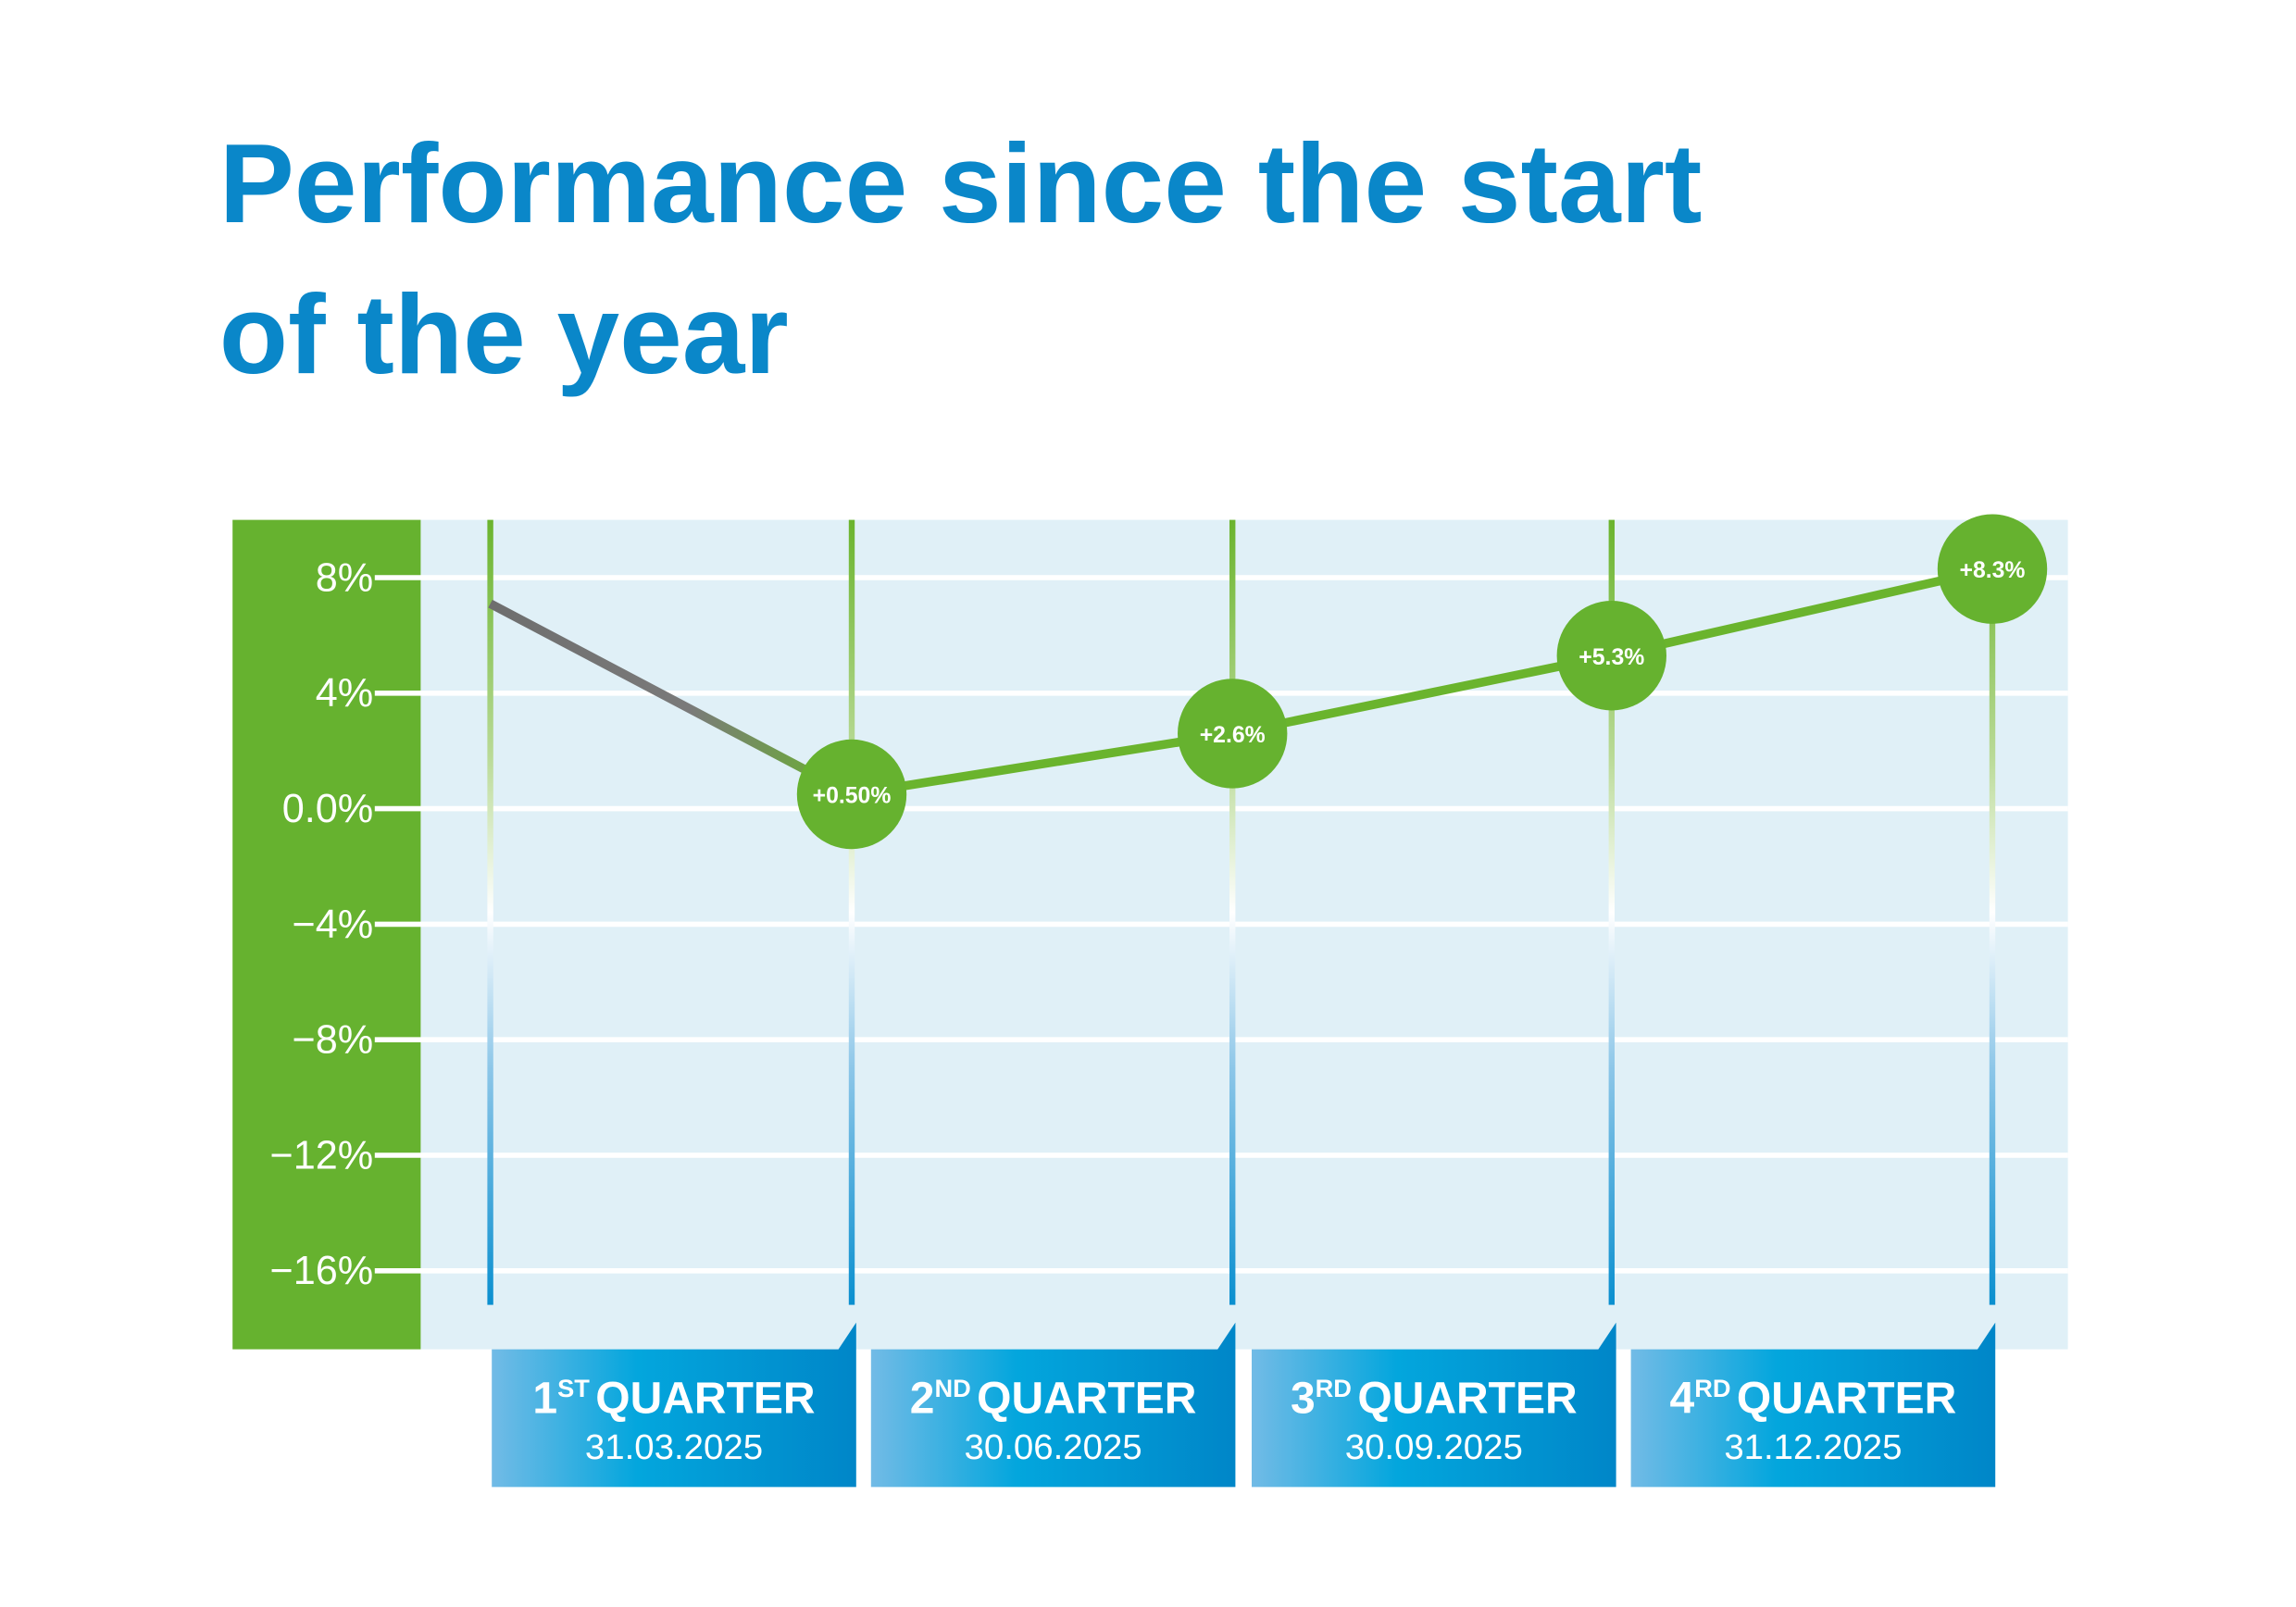 This screenshot has height=1607, width=2296. What do you see at coordinates (671, 699) in the screenshot?
I see `start-segment` at bounding box center [671, 699].